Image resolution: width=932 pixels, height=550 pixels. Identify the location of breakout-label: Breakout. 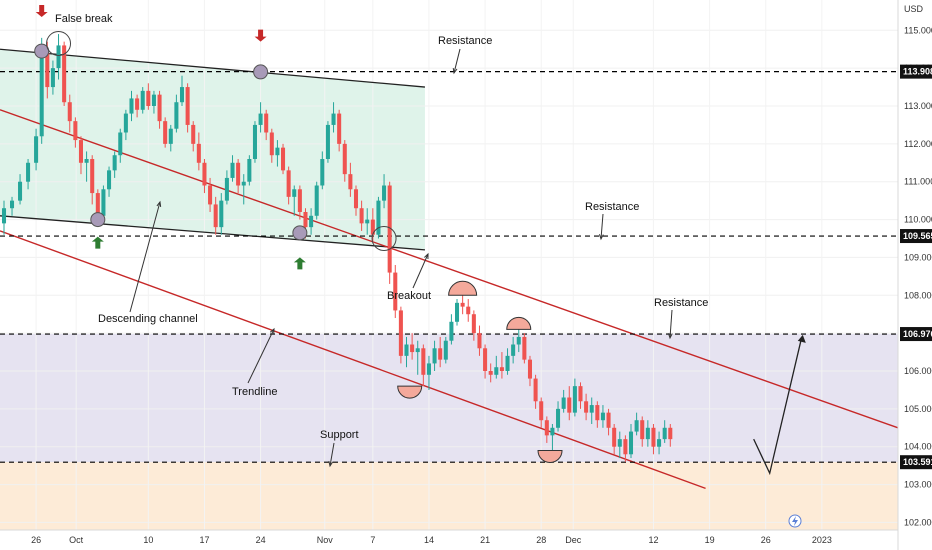
(409, 296).